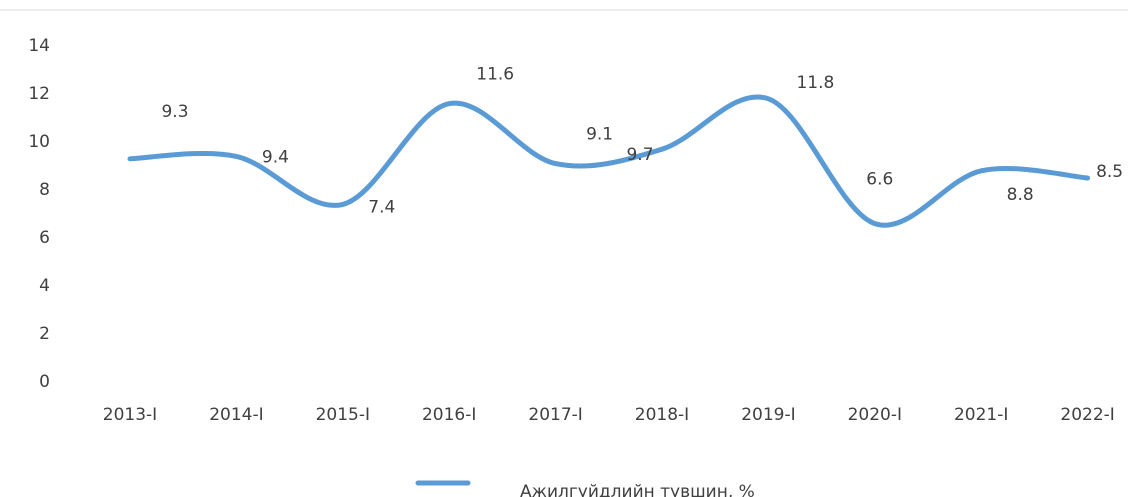 This screenshot has width=1128, height=497. Describe the element at coordinates (39, 142) in the screenshot. I see `y-tick-label: 10` at that location.